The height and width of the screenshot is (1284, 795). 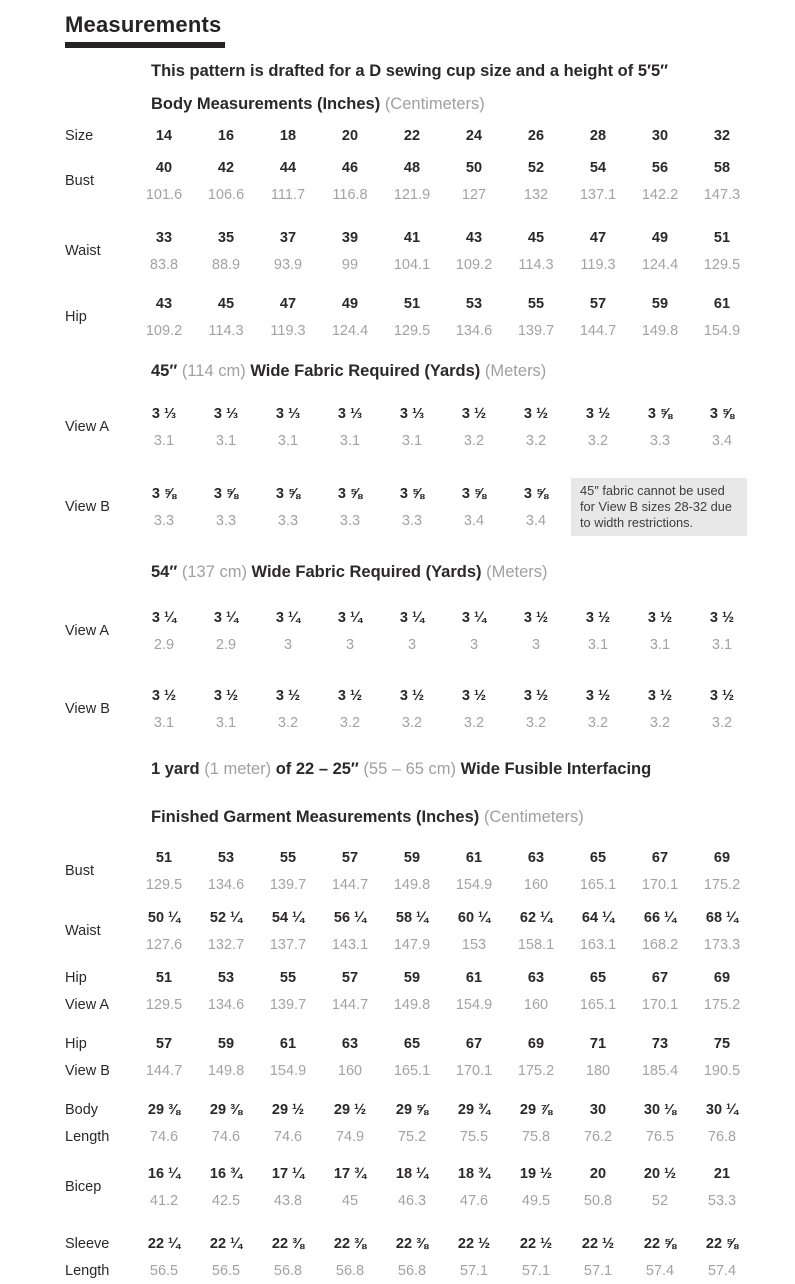 What do you see at coordinates (660, 991) in the screenshot?
I see `measure-cell: 67 170.1` at bounding box center [660, 991].